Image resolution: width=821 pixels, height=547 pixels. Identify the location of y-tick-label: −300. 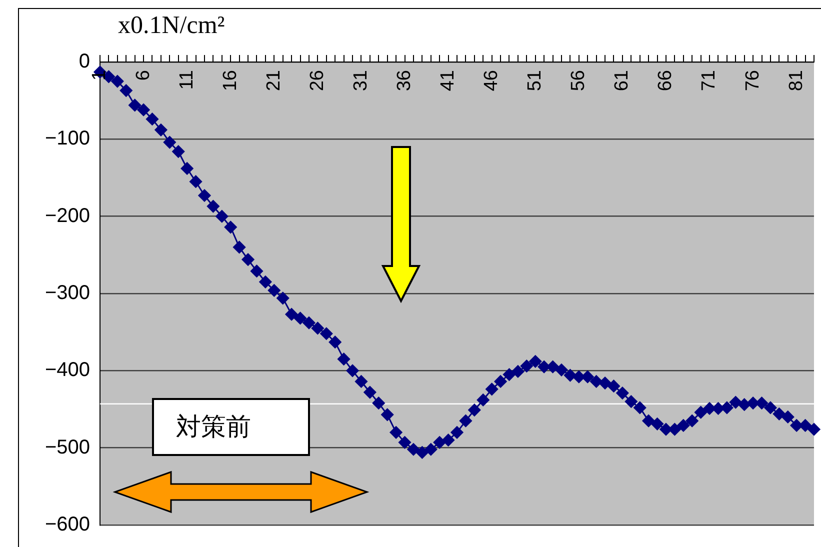
(67, 293).